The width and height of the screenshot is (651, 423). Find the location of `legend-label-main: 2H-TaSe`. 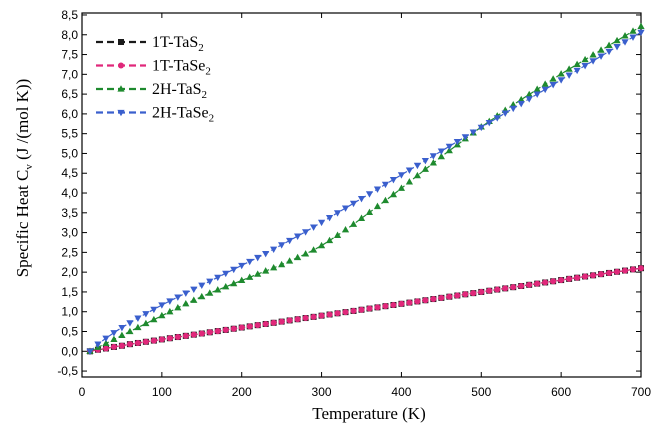

legend-label-main: 2H-TaSe is located at coordinates (180, 113).